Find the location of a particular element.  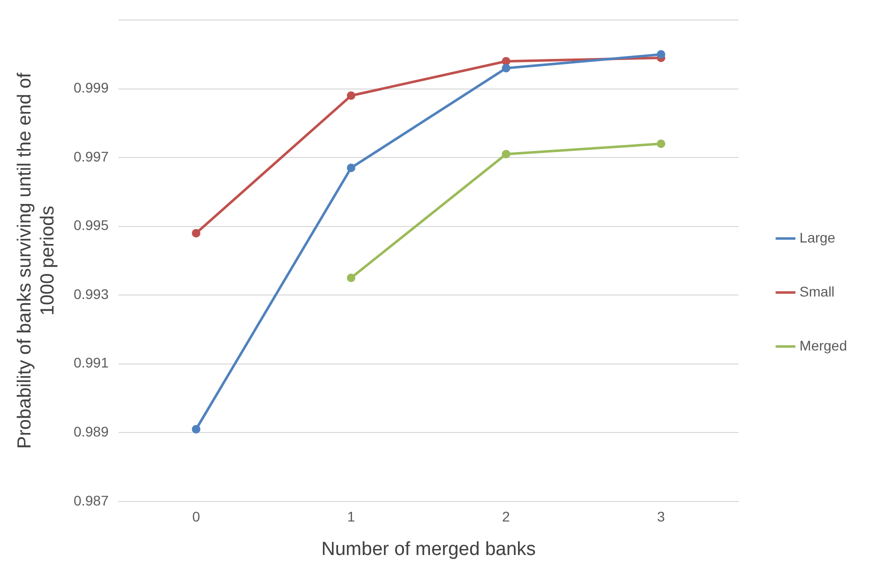

y-tick-label: 0.989 is located at coordinates (91, 431).